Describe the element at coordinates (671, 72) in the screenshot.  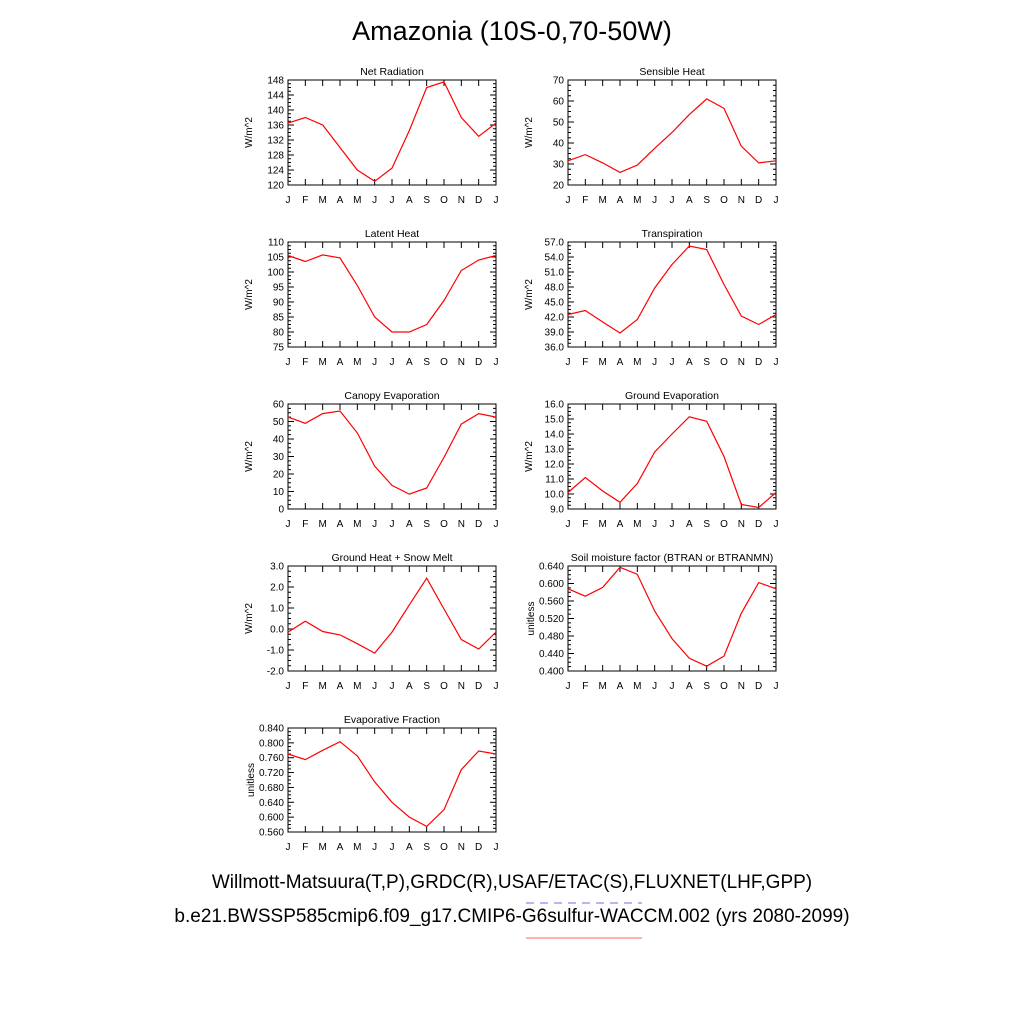
I see `panel-title: Sensible Heat` at that location.